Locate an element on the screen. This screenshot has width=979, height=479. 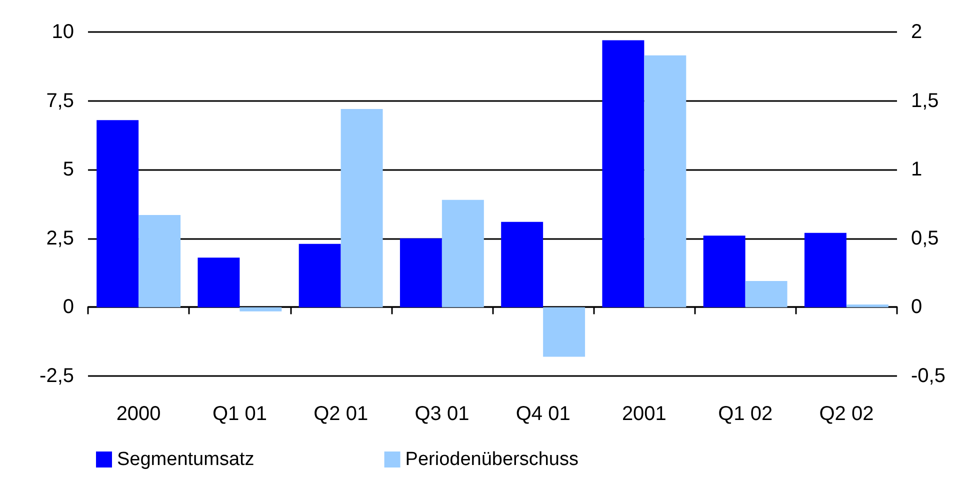
y-tick-label: 7,5 is located at coordinates (60, 101).